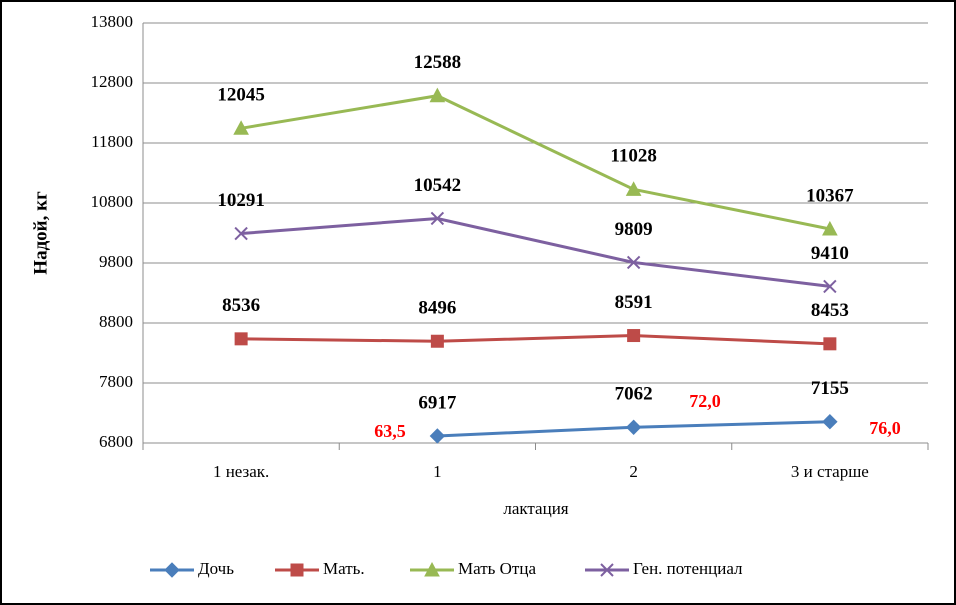  I want to click on data-label: 8496, so click(437, 308).